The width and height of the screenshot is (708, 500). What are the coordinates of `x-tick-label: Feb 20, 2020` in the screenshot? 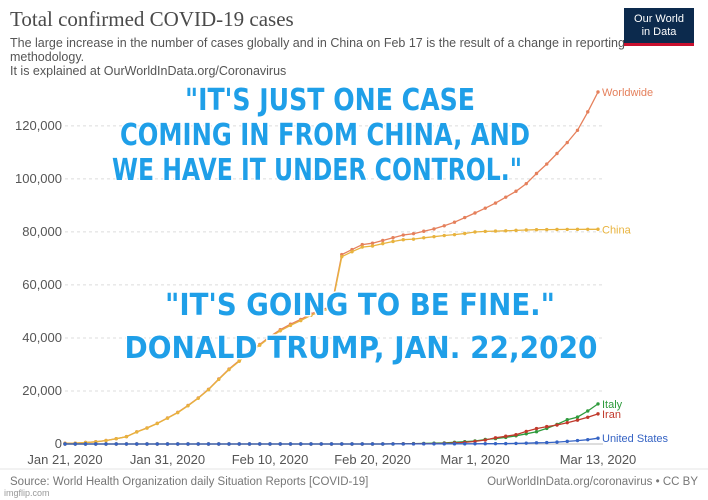 It's located at (372, 459).